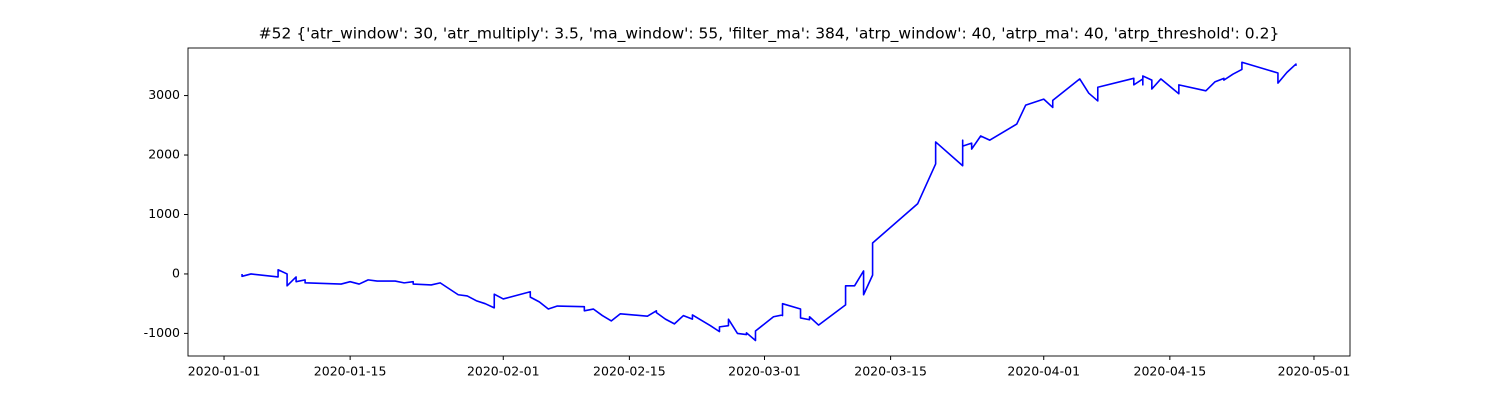 Image resolution: width=1500 pixels, height=400 pixels. What do you see at coordinates (1170, 371) in the screenshot?
I see `x-tick-label: 2020-04-15` at bounding box center [1170, 371].